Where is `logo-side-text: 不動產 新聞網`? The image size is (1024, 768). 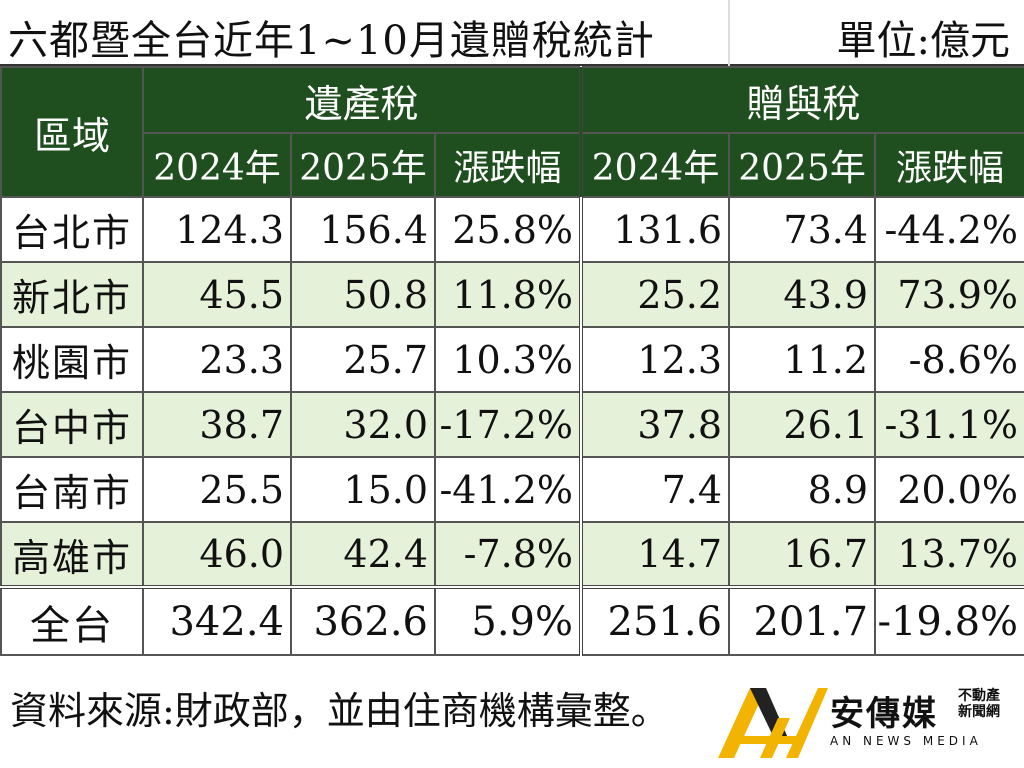 logo-side-text: 不動產 新聞網 is located at coordinates (986, 704).